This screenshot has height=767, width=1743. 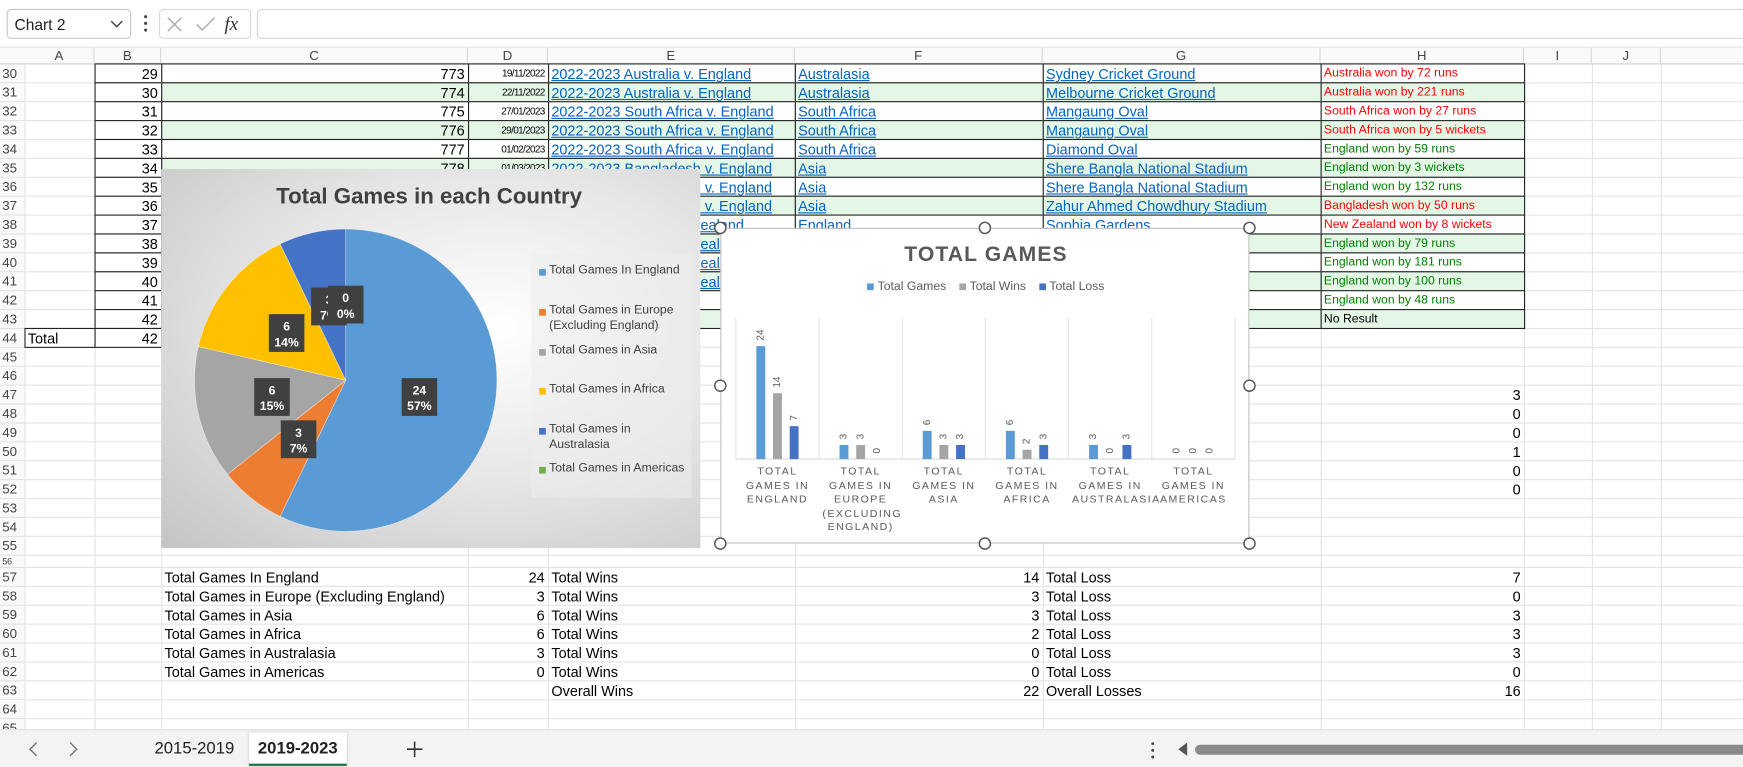 What do you see at coordinates (523, 92) in the screenshot?
I see `cell-date: 22/11/2022` at bounding box center [523, 92].